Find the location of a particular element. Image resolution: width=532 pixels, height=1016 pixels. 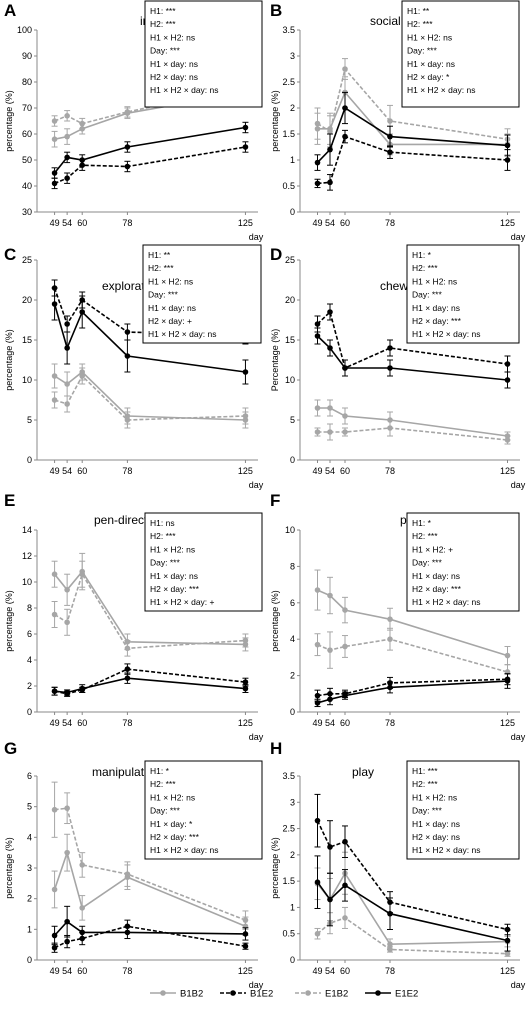

stat-line: H1: ** is located at coordinates (159, 255).